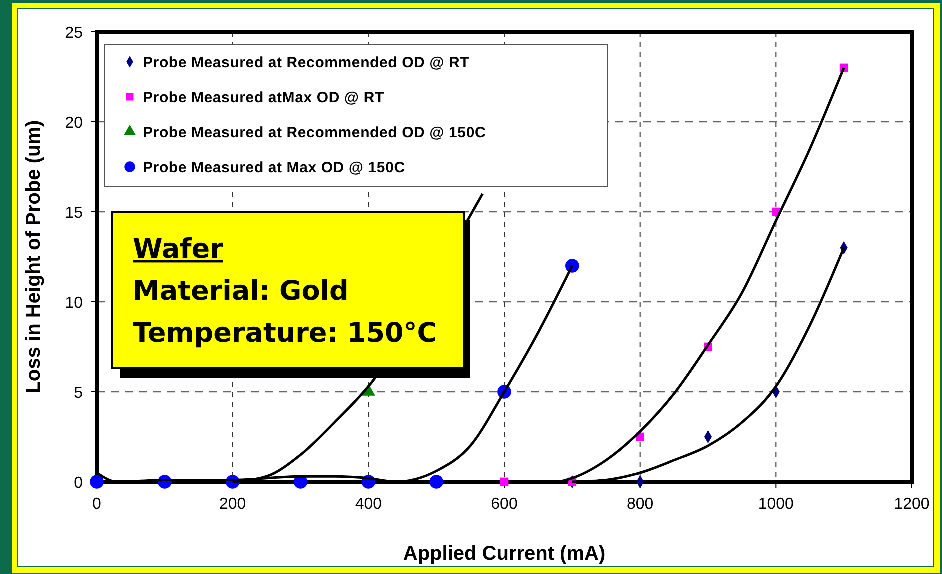  What do you see at coordinates (306, 63) in the screenshot?
I see `legend-label: Probe Measured at Recommended OD @ RT` at bounding box center [306, 63].